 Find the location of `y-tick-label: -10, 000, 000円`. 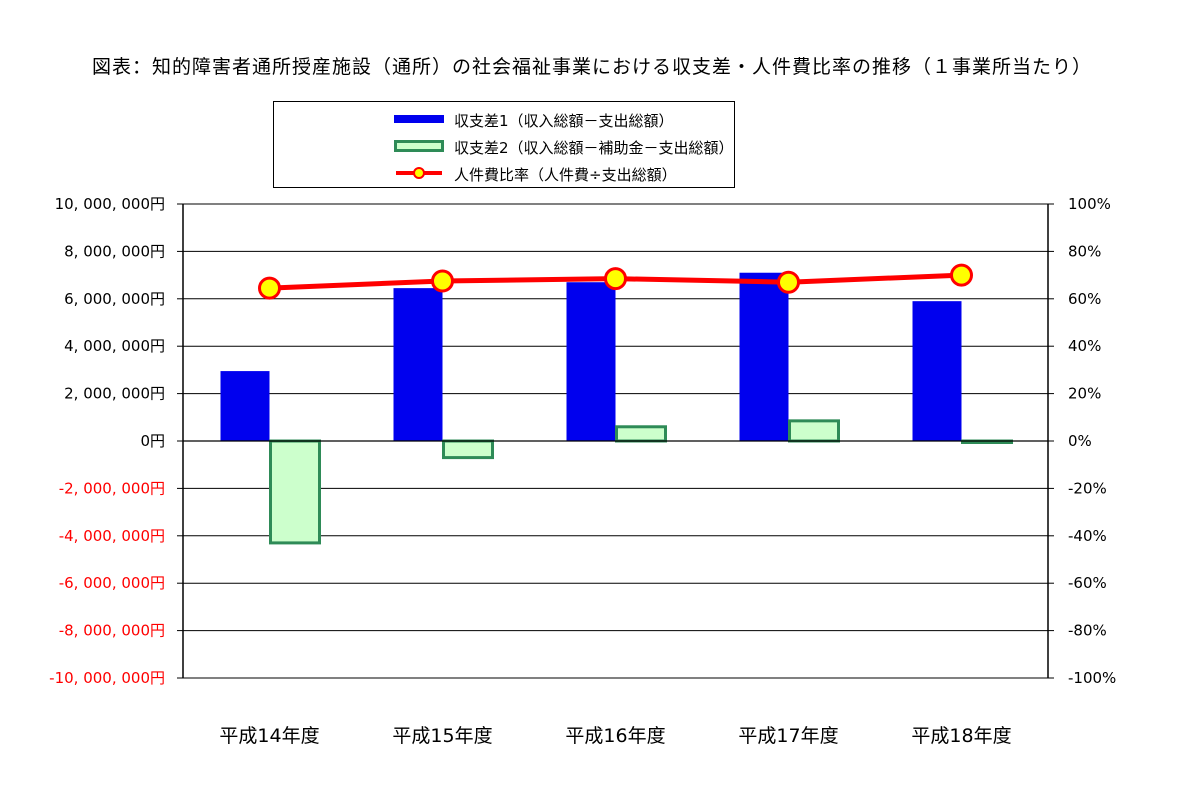

y-tick-label: -10, 000, 000円 is located at coordinates (107, 678).